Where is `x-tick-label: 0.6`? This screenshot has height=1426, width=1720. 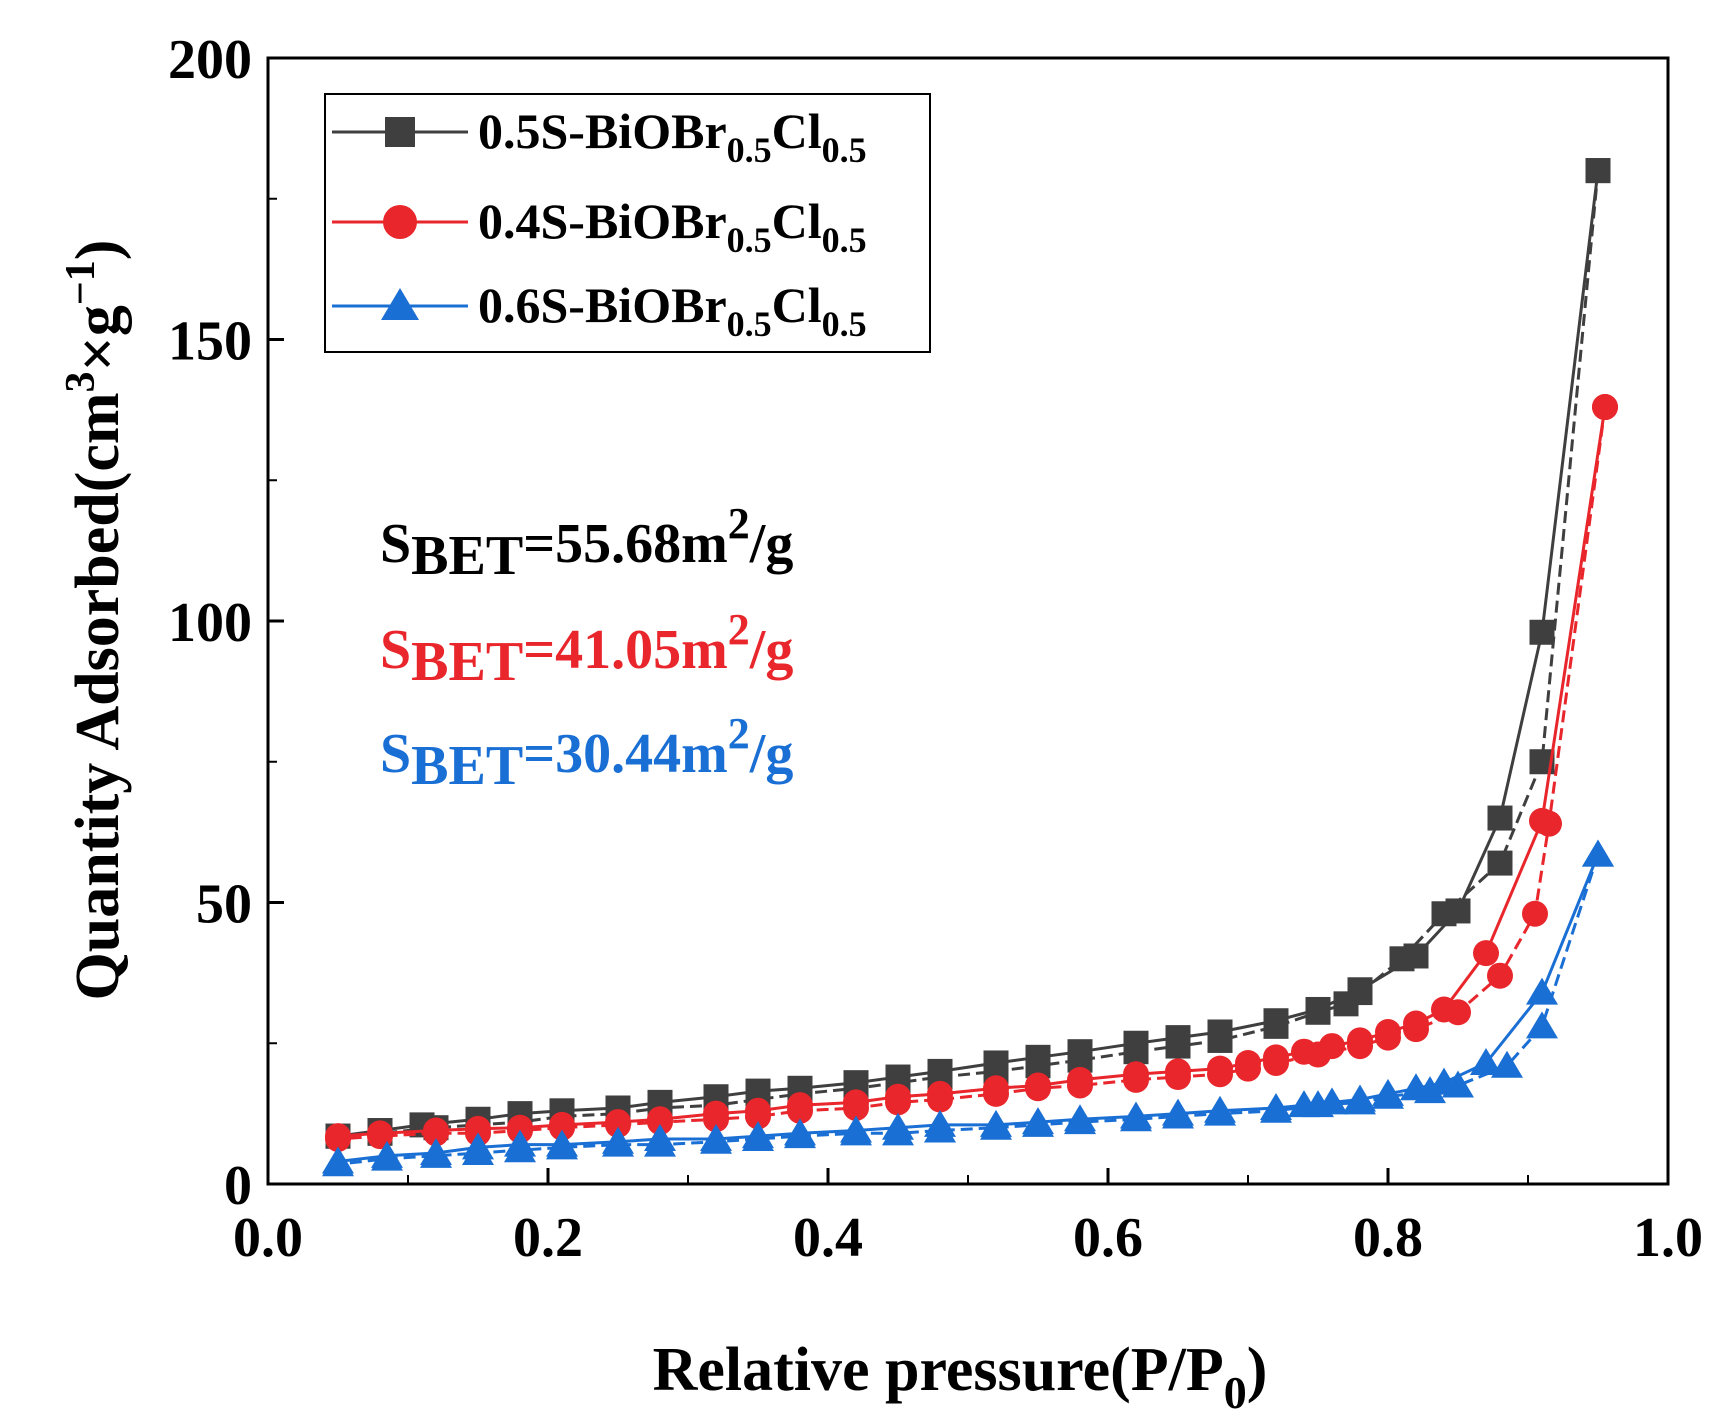
x-tick-label: 0.6 is located at coordinates (1108, 1238).